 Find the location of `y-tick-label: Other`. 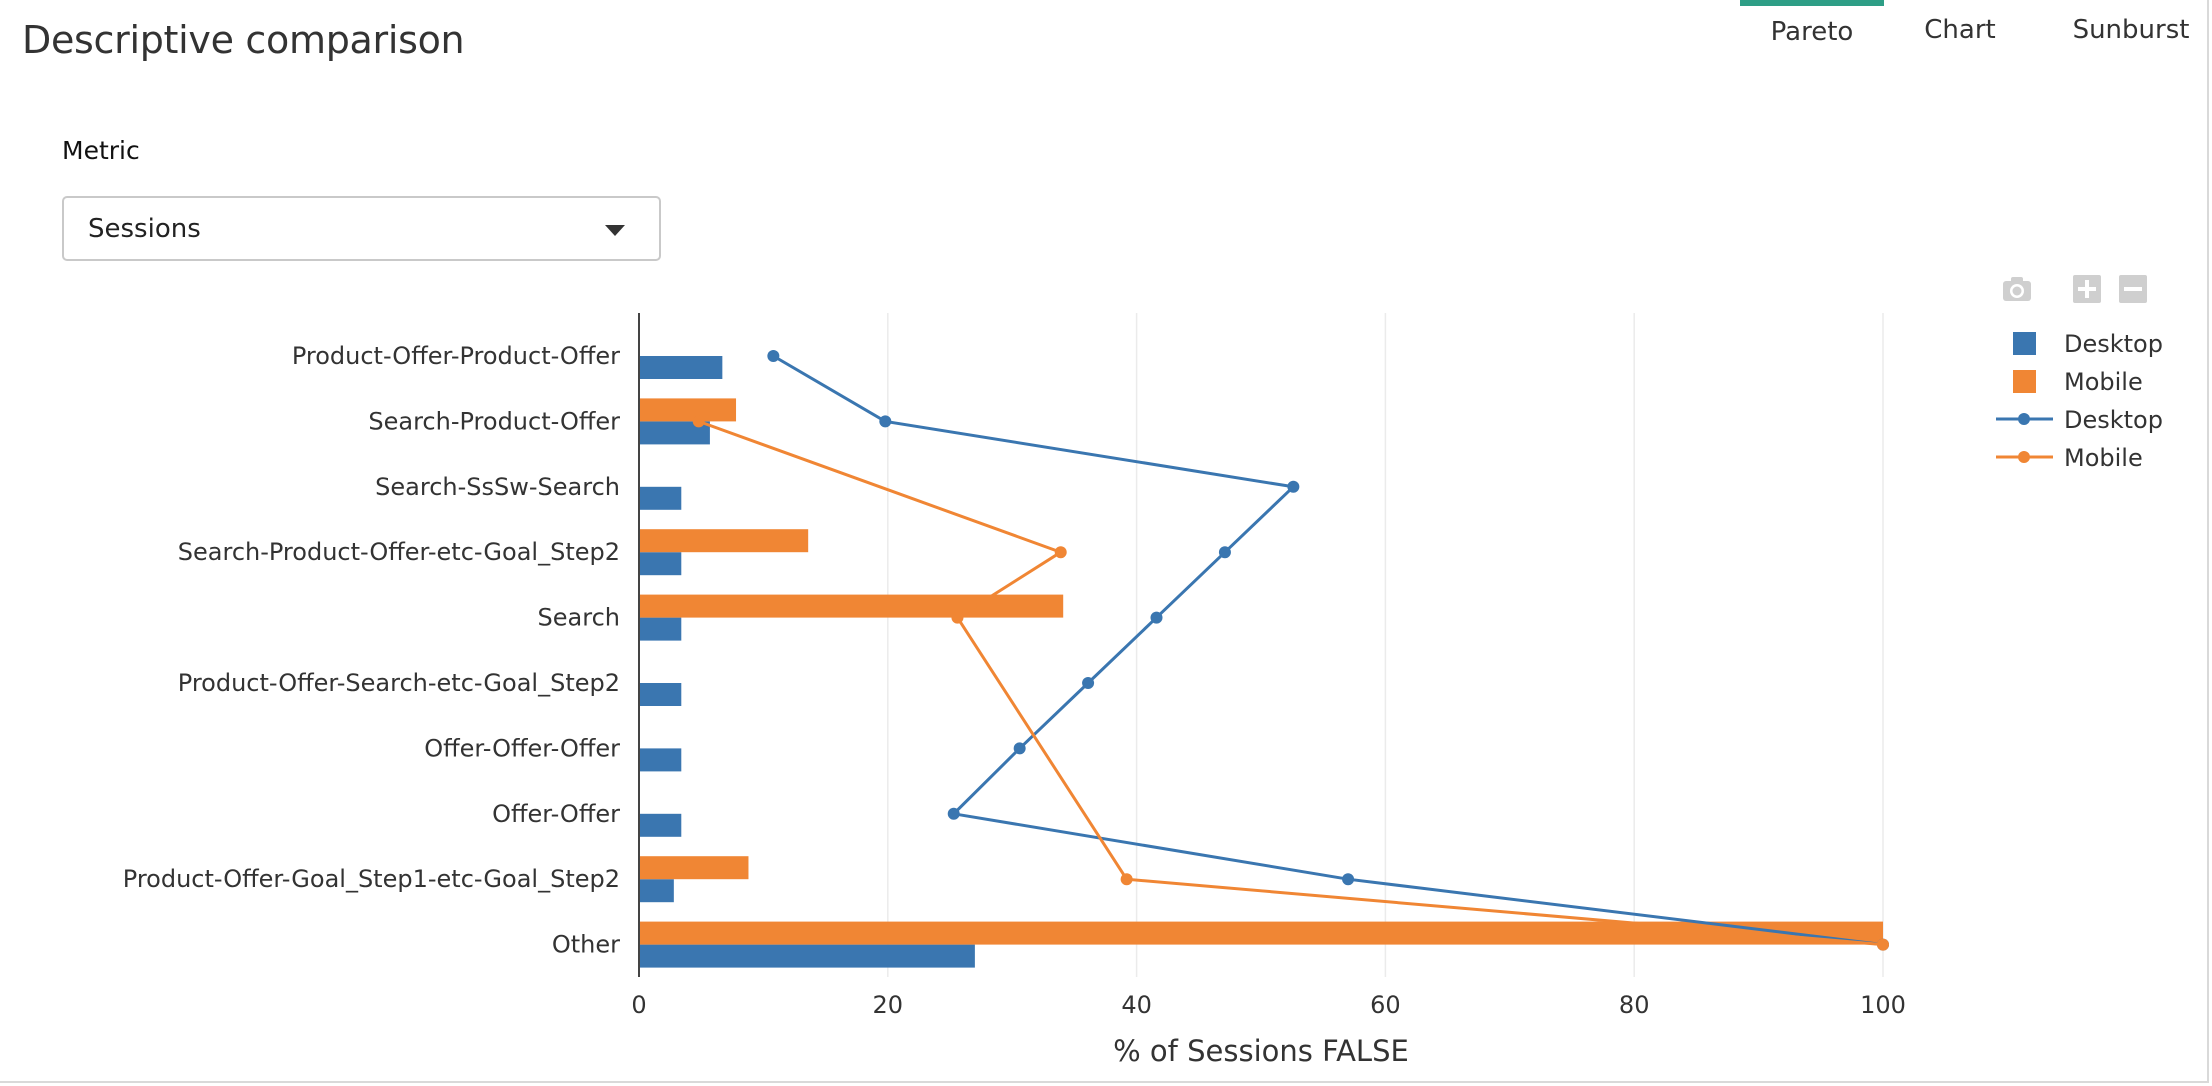

y-tick-label: Other is located at coordinates (586, 945).